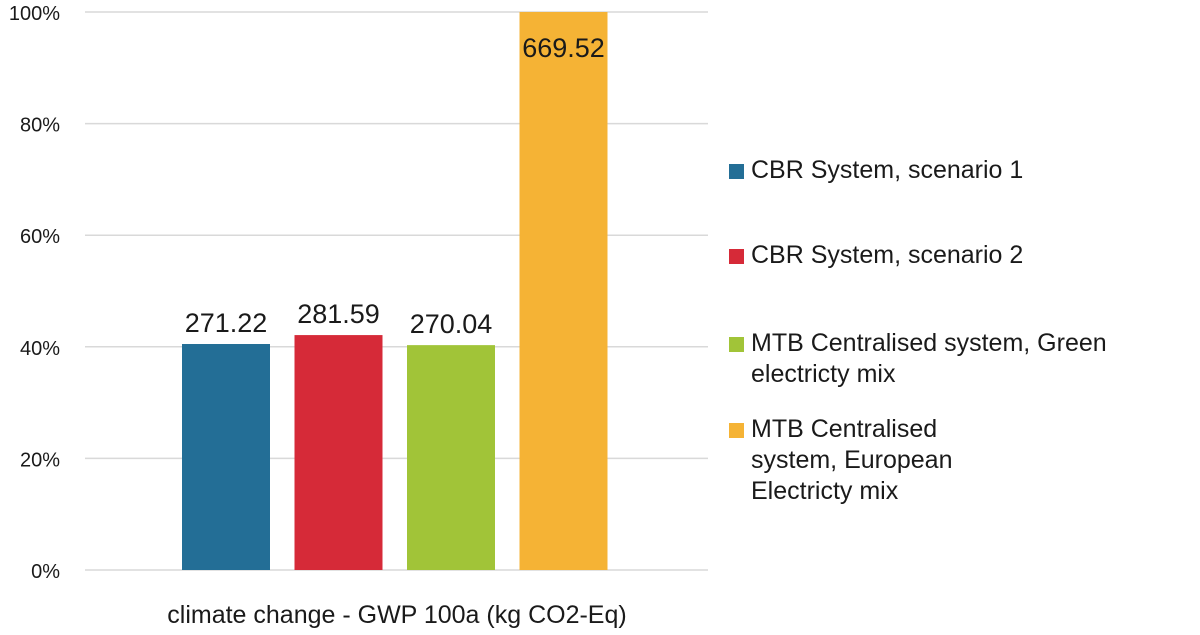 The width and height of the screenshot is (1200, 635). I want to click on legend-item-cbr-scenario-2: CBR System, scenario 2, so click(964, 255).